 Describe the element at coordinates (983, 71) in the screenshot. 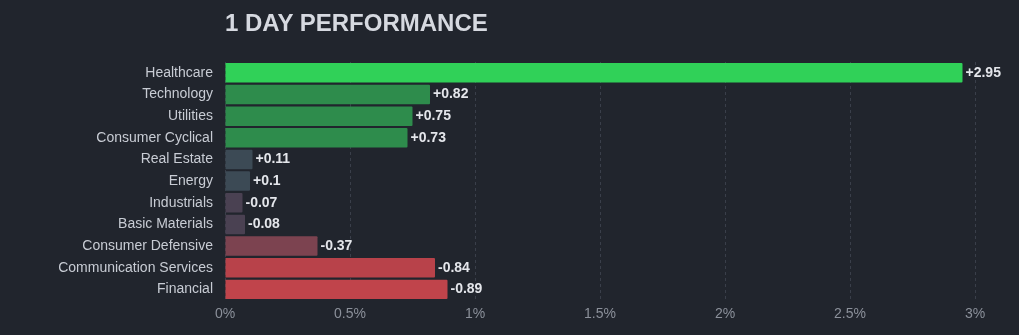

I see `data-label: +2.95` at that location.